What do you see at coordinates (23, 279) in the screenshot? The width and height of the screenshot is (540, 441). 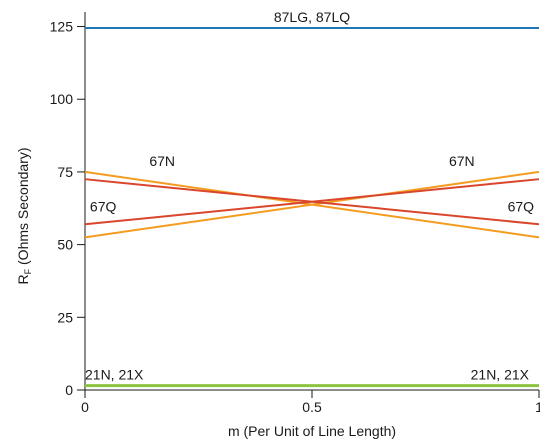 I see `y-axis-title-main: R` at bounding box center [23, 279].